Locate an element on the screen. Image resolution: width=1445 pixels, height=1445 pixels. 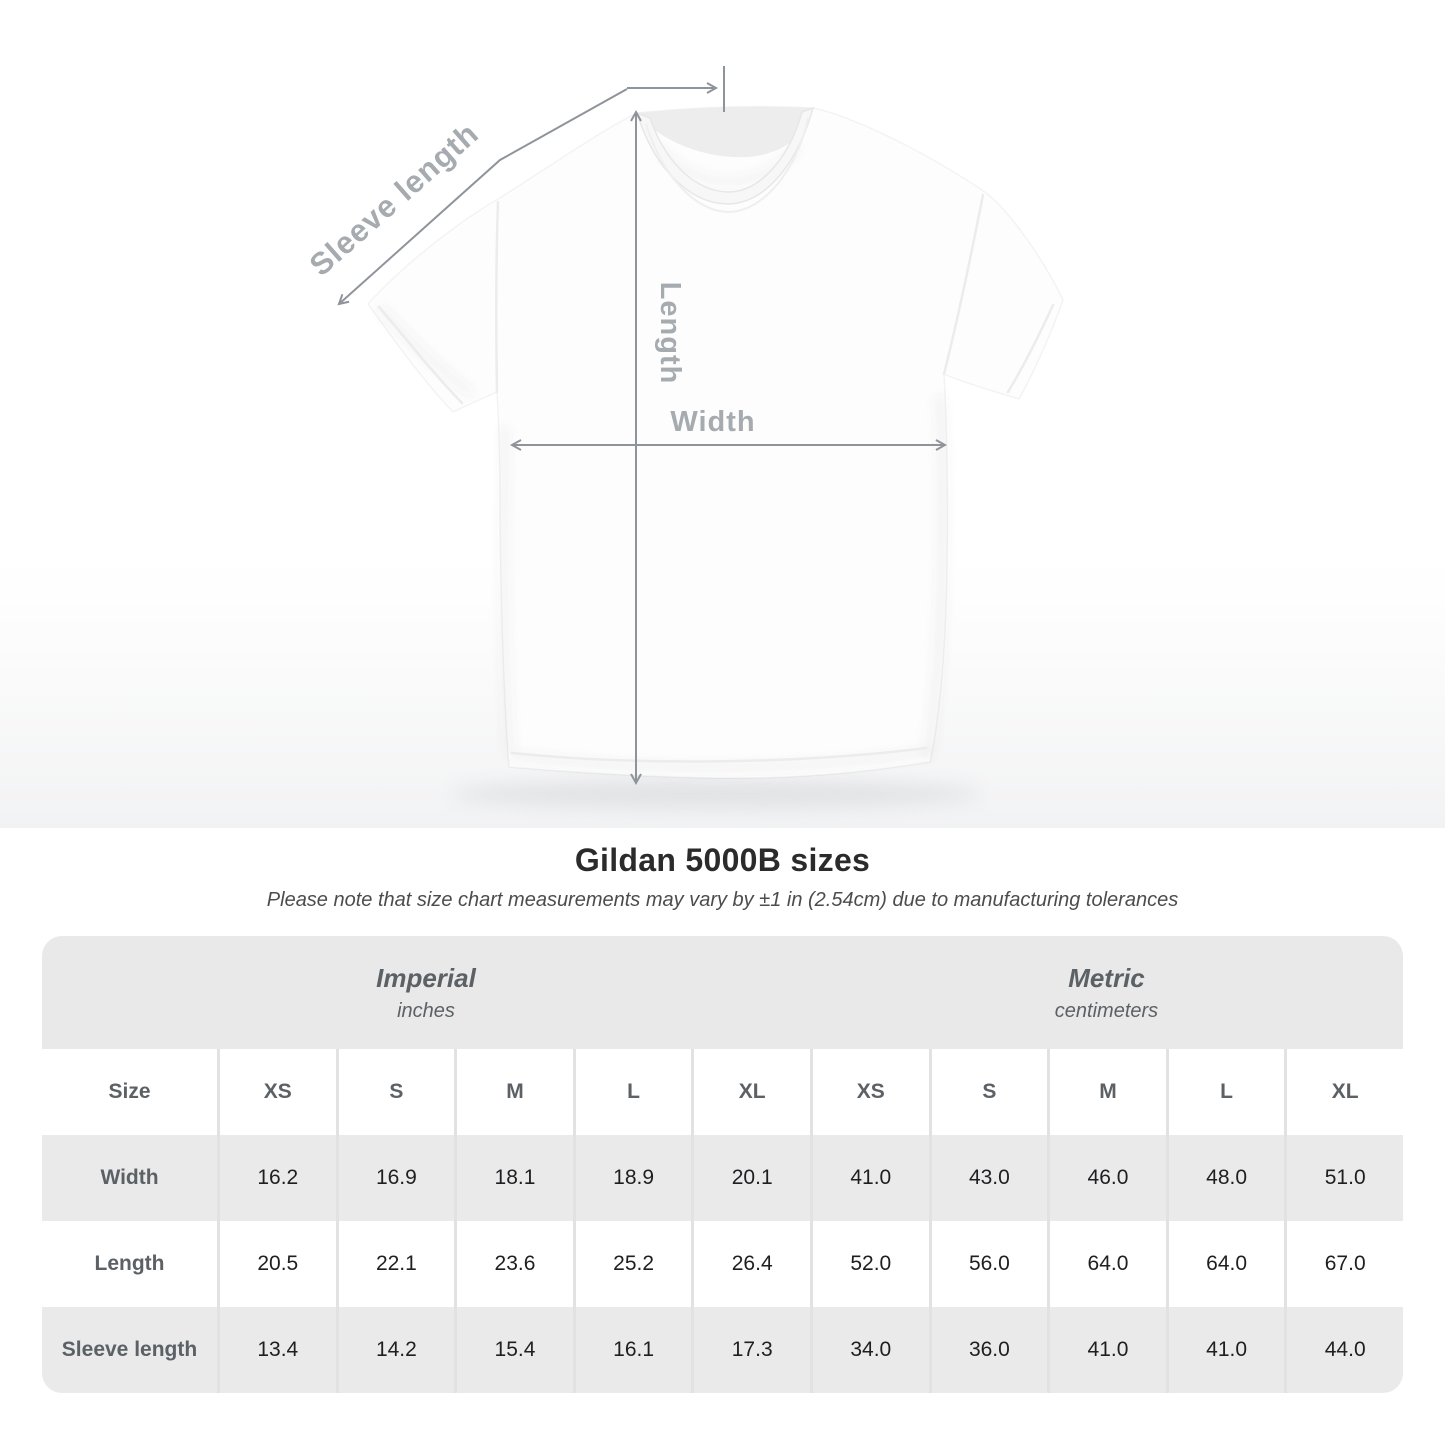
row-label-sleeve-length: Sleeve length is located at coordinates (129, 1350).